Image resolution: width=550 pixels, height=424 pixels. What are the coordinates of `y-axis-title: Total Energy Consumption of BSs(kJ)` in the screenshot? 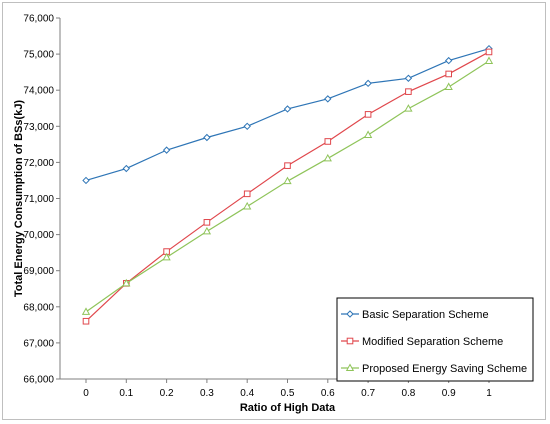 It's located at (19, 199).